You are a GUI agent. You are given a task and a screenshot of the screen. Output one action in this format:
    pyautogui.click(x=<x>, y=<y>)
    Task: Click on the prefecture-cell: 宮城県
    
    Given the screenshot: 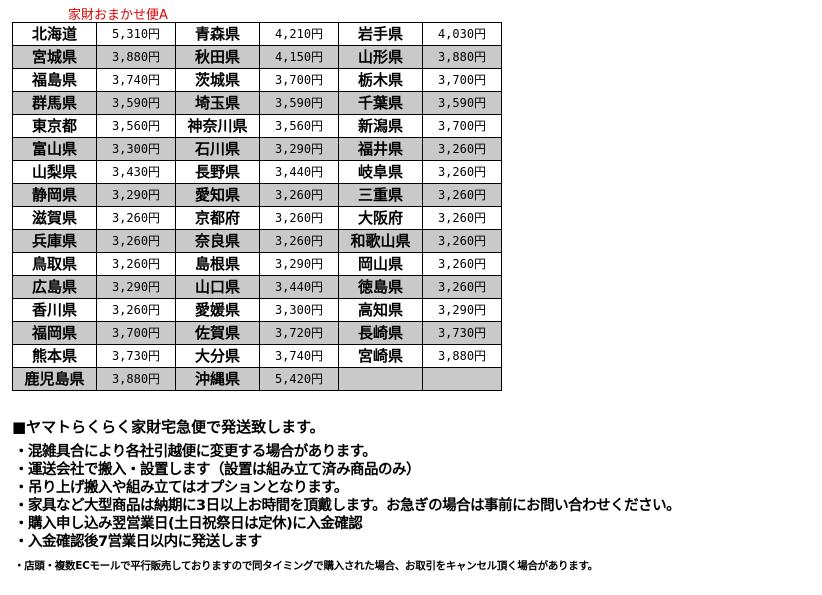 What is the action you would take?
    pyautogui.click(x=54, y=57)
    